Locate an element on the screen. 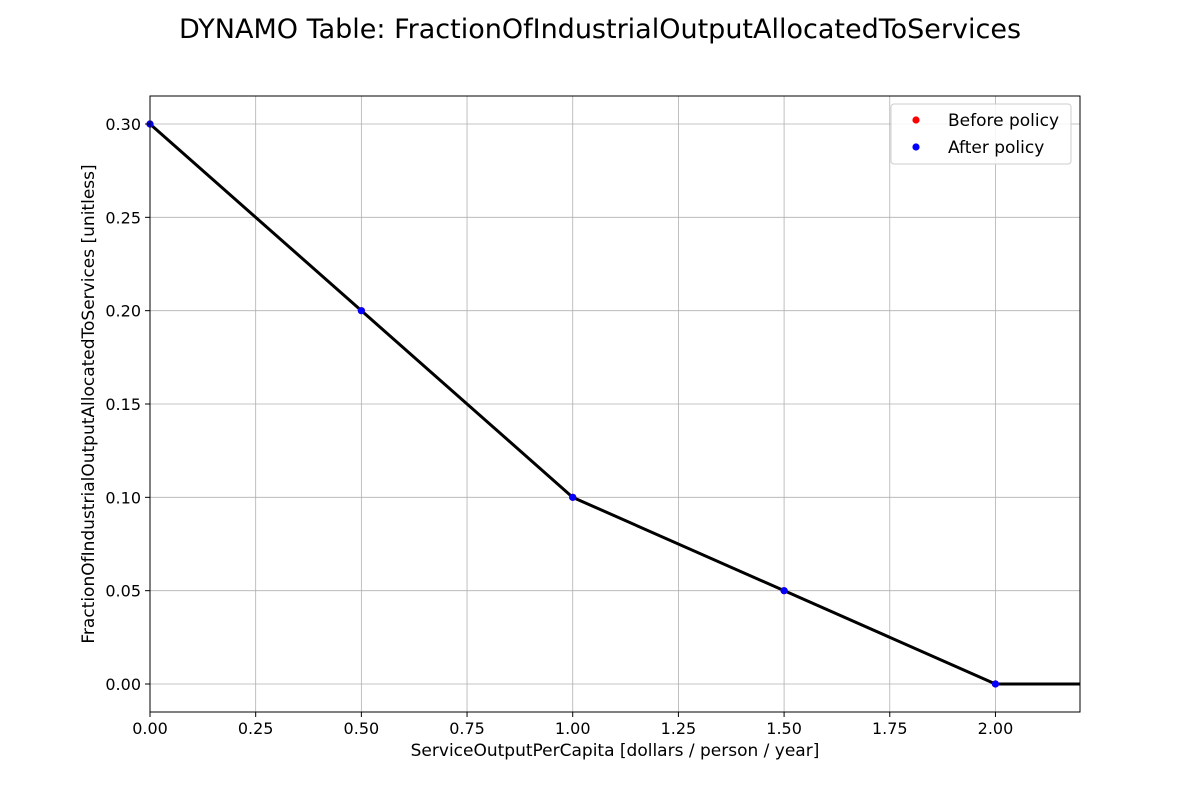 The width and height of the screenshot is (1200, 800). x-tick-label: 0.25 is located at coordinates (256, 728).